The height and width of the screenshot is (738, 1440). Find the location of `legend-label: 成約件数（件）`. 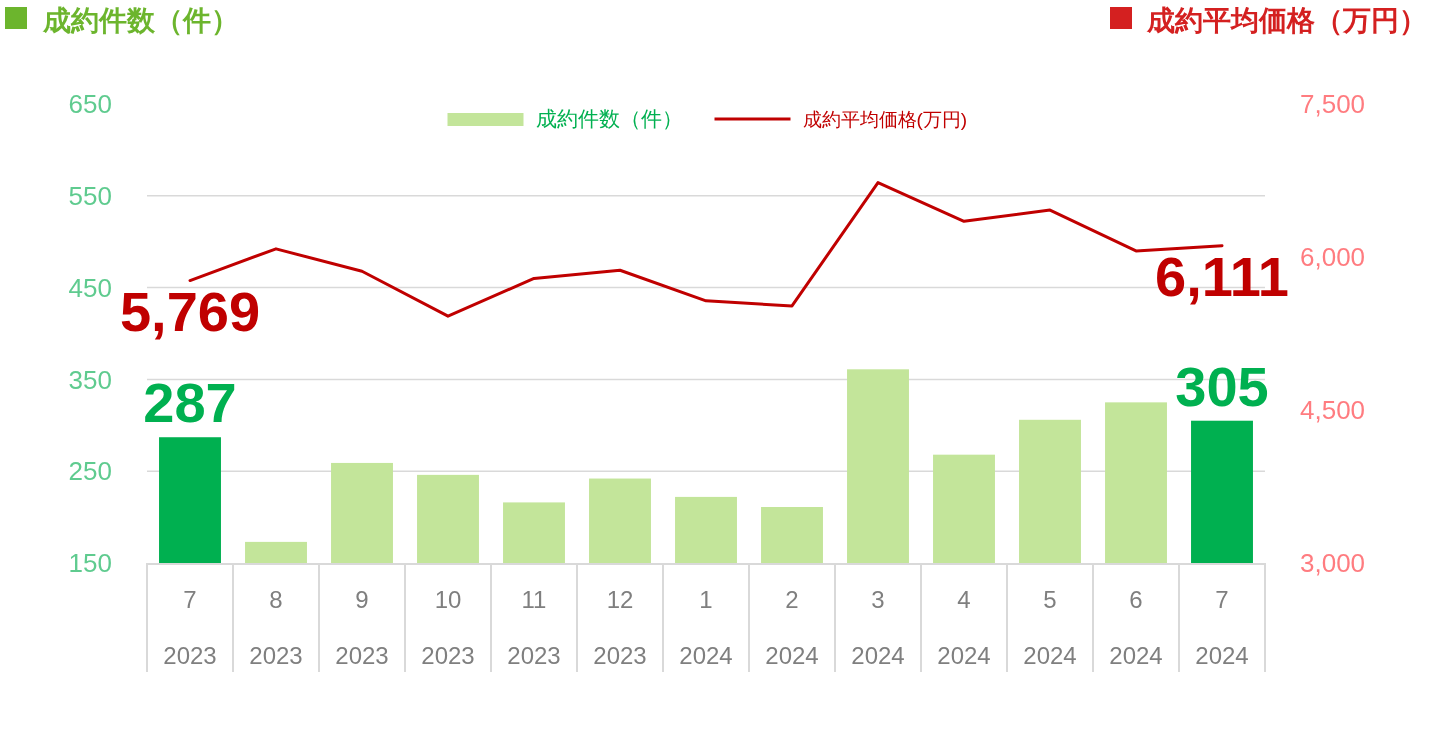

legend-label: 成約件数（件） is located at coordinates (609, 119).